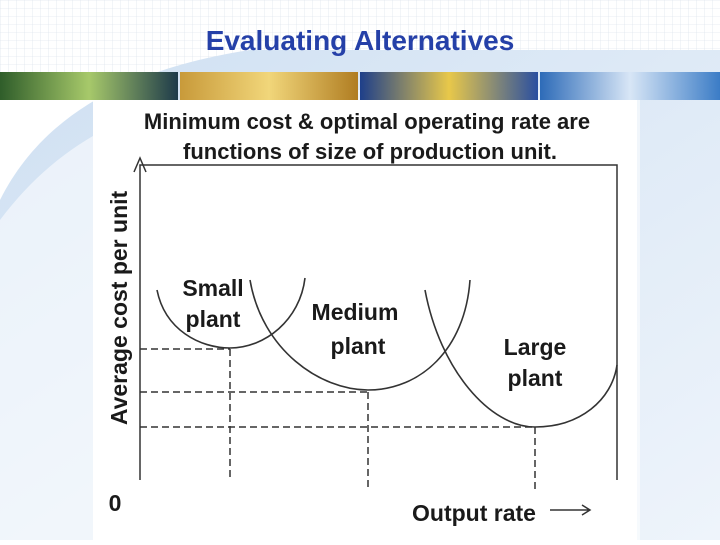  Describe the element at coordinates (360, 40) in the screenshot. I see `slide-title: Evaluating Alternatives` at that location.